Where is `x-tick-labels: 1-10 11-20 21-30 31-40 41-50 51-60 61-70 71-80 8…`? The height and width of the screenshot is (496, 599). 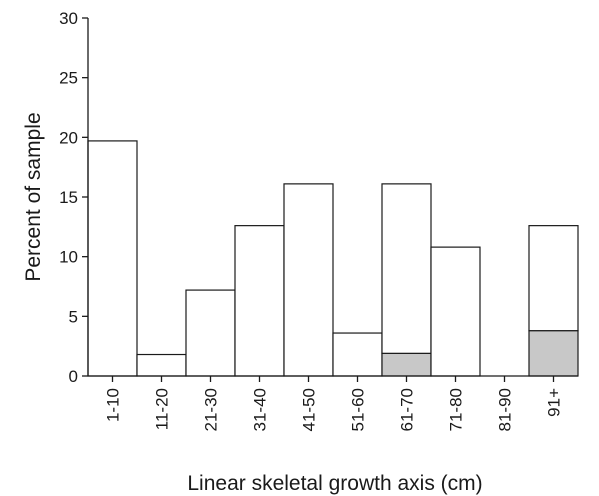
x-tick-labels: 1-10 11-20 21-30 31-40 41-50 51-60 61-70 71-80 8… is located at coordinates (334, 410).